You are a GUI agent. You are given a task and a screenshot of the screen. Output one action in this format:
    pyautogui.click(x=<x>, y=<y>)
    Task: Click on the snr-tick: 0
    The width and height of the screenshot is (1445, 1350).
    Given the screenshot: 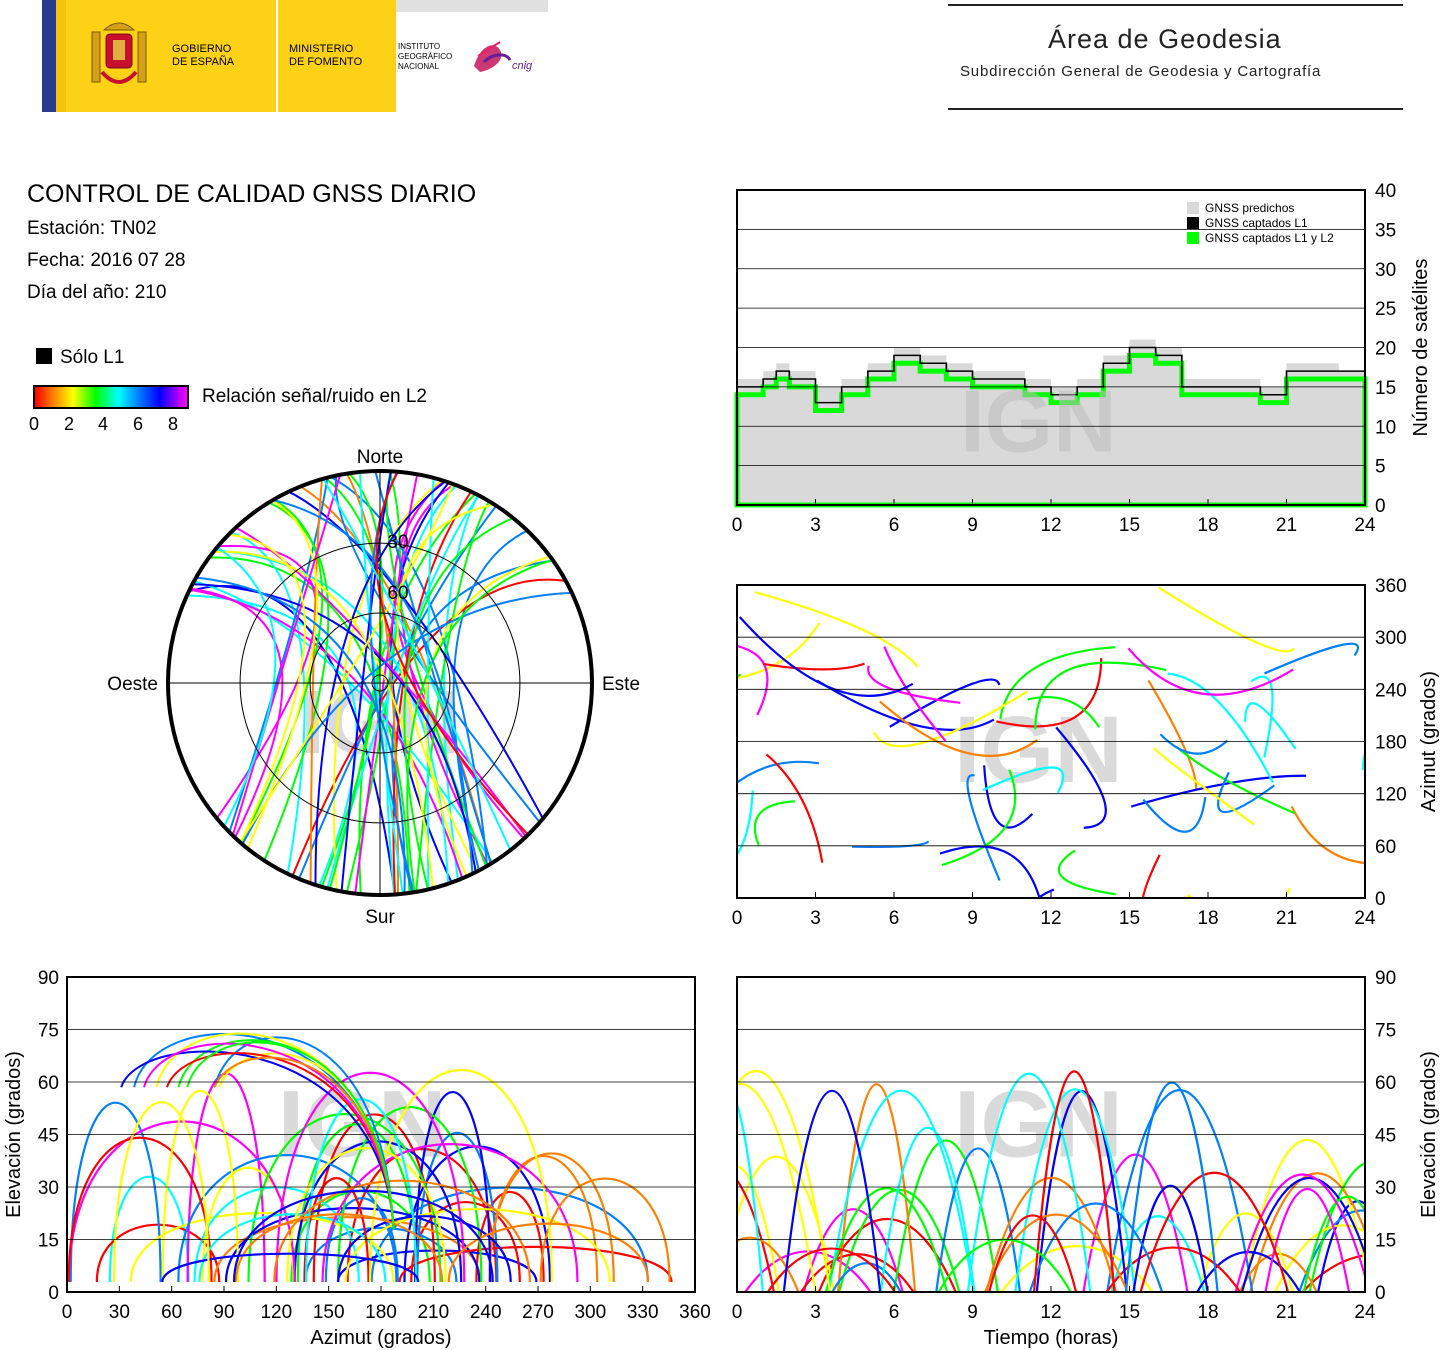 What is the action you would take?
    pyautogui.click(x=34, y=424)
    